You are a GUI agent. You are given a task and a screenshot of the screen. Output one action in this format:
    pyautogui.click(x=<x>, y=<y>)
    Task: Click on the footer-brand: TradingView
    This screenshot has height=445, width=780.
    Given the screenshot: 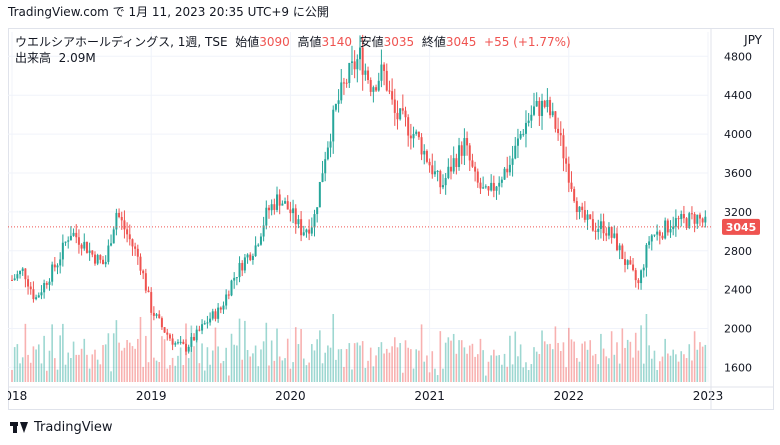 What is the action you would take?
    pyautogui.click(x=61, y=427)
    